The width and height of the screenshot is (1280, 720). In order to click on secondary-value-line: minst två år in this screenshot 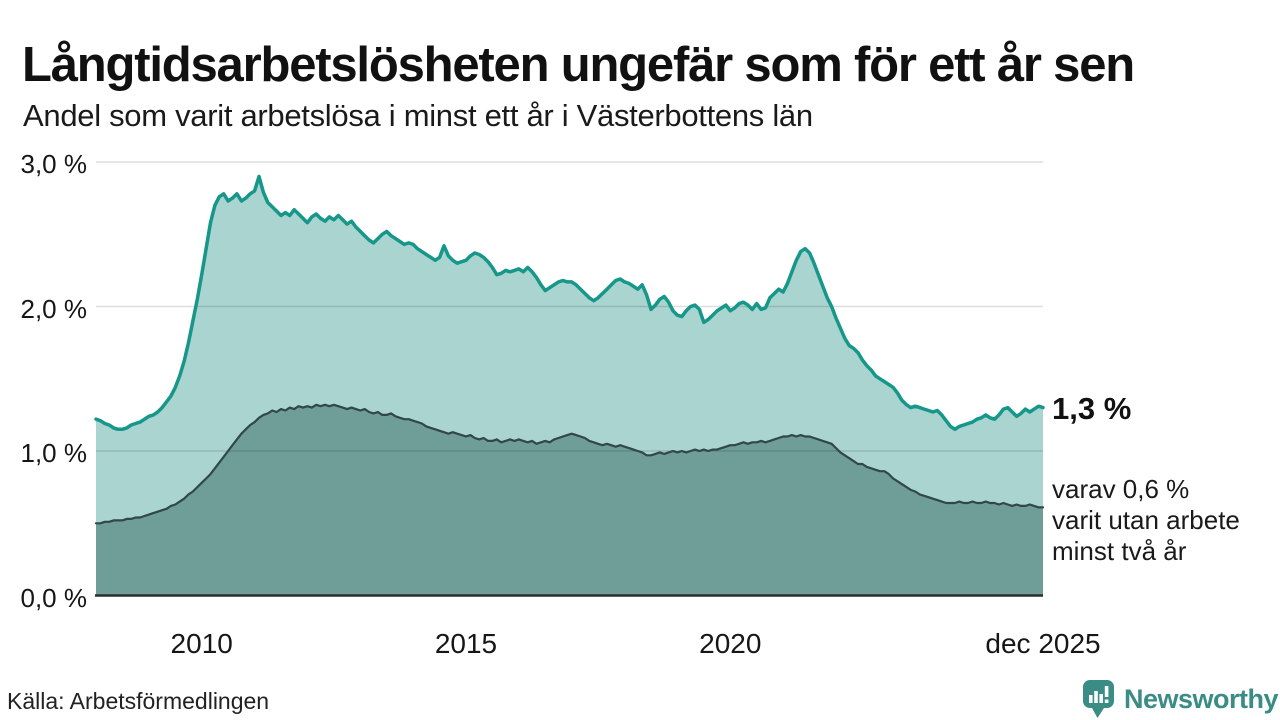, I will do `click(1119, 551)`.